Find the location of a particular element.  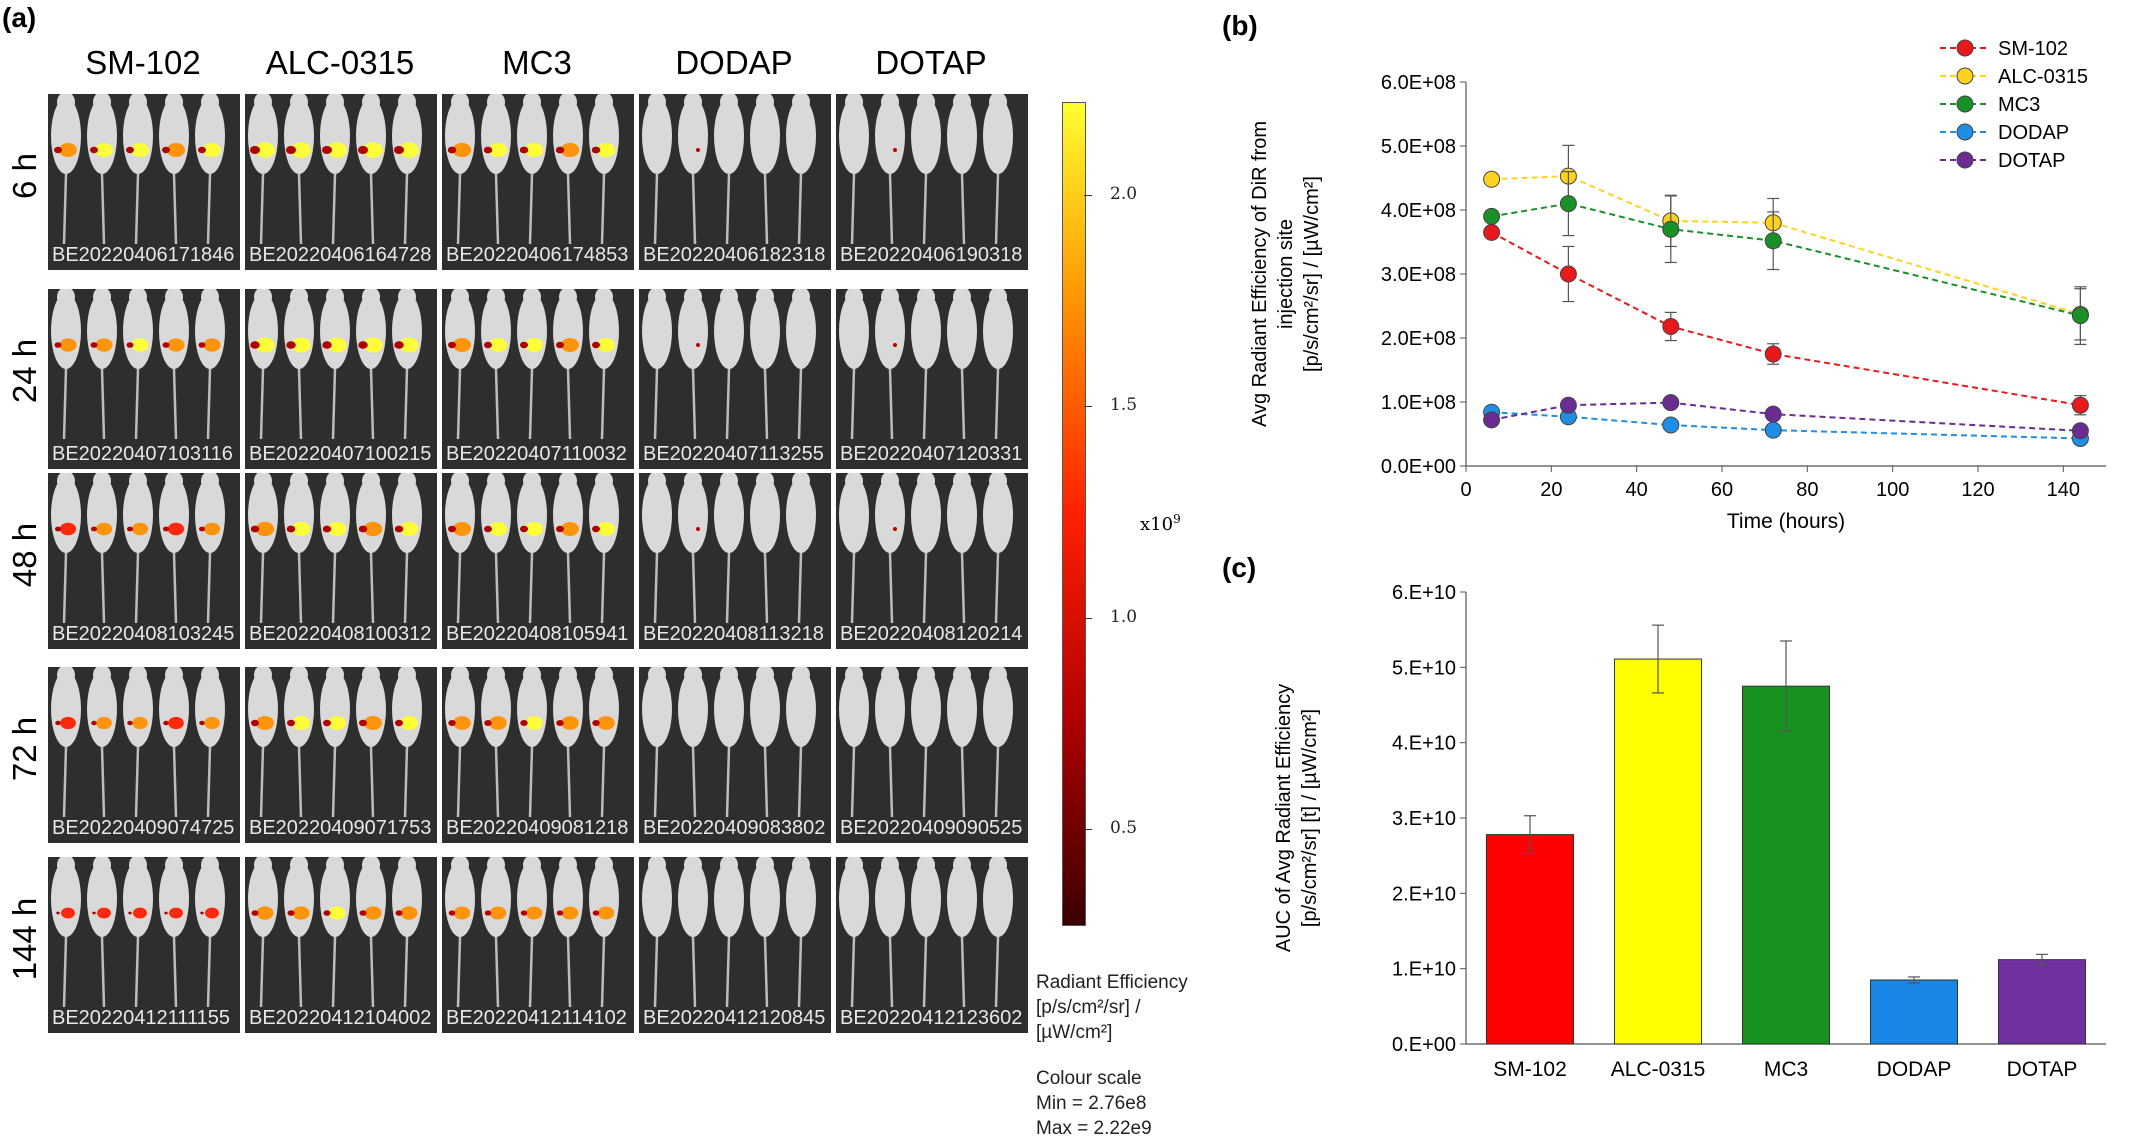

image-id: BE20220408120214 is located at coordinates (931, 634).